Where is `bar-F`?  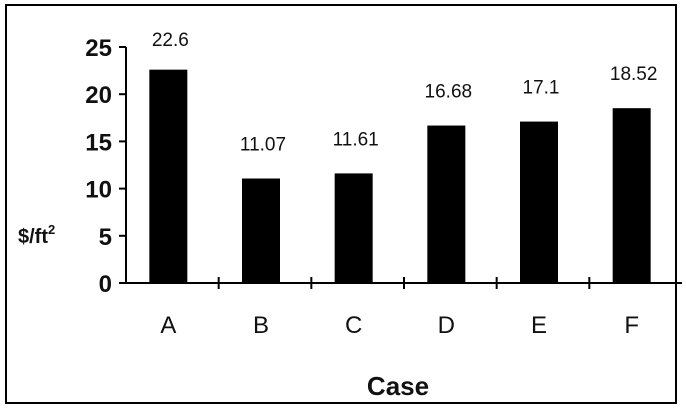 bar-F is located at coordinates (631, 195).